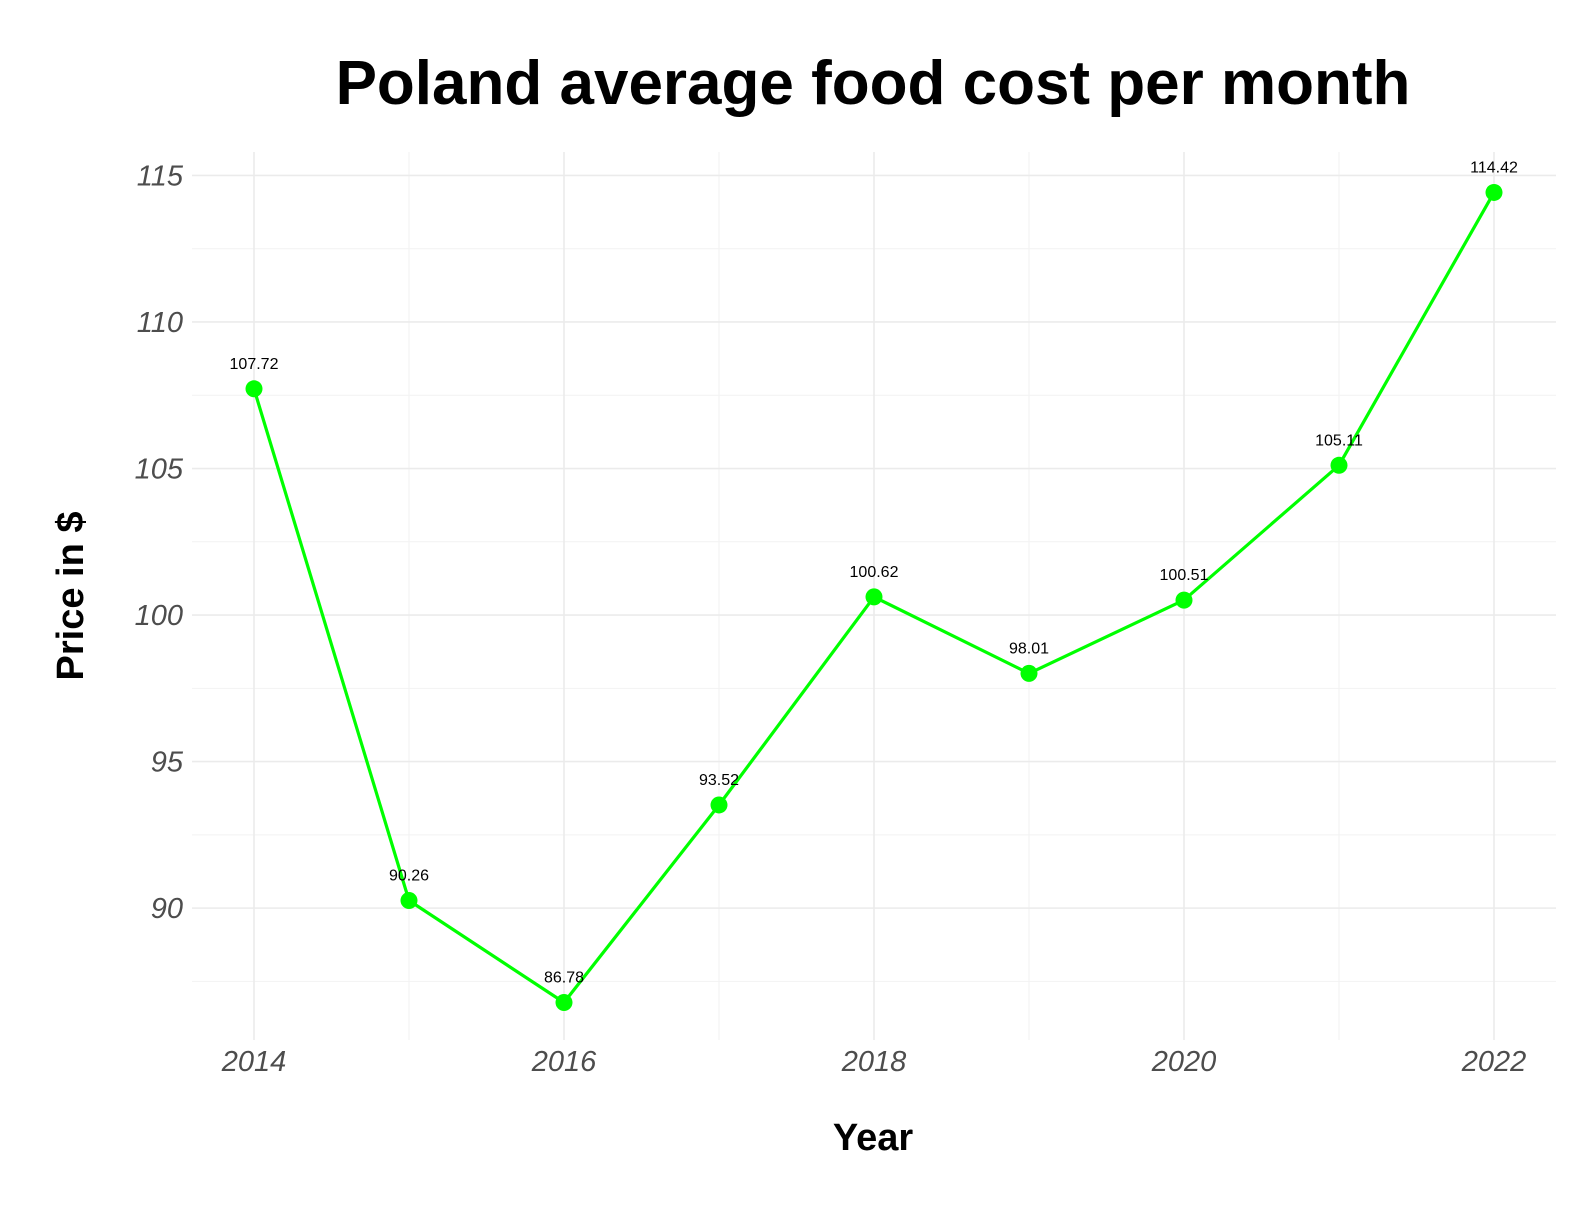  I want to click on data-label: 98.01, so click(1029, 648).